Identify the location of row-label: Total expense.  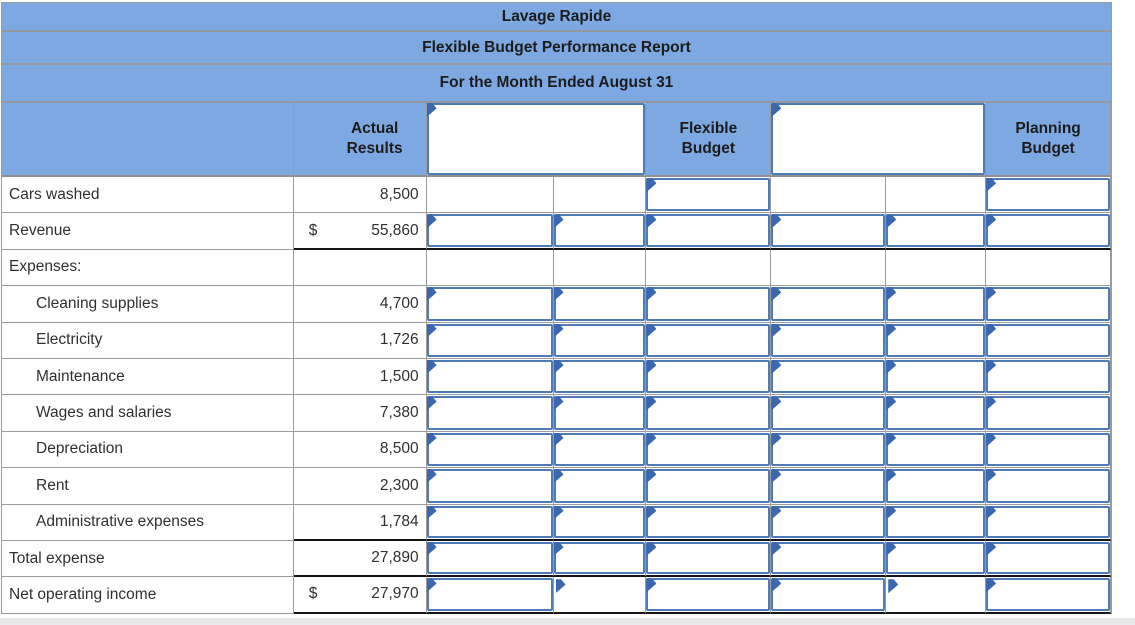
(57, 558).